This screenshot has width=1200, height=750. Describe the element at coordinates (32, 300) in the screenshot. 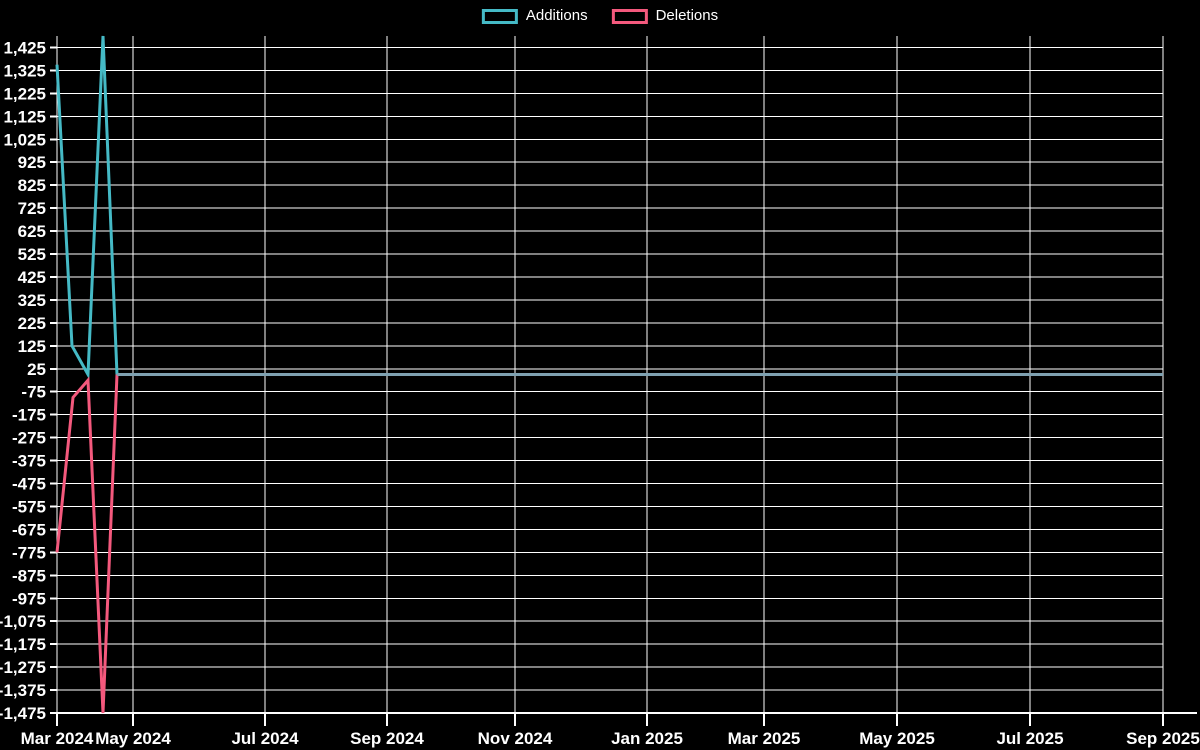

I see `y-tick-label: 325` at that location.